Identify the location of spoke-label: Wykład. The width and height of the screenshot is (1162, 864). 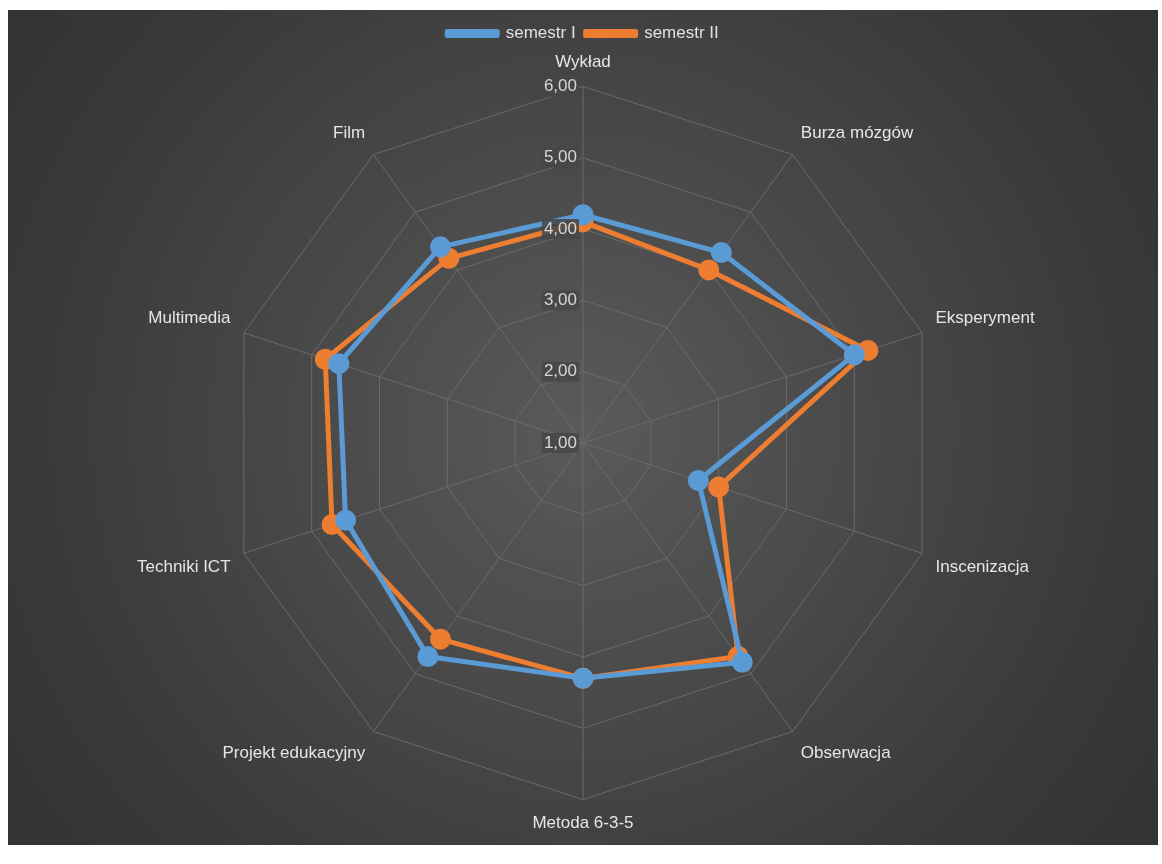
(583, 61).